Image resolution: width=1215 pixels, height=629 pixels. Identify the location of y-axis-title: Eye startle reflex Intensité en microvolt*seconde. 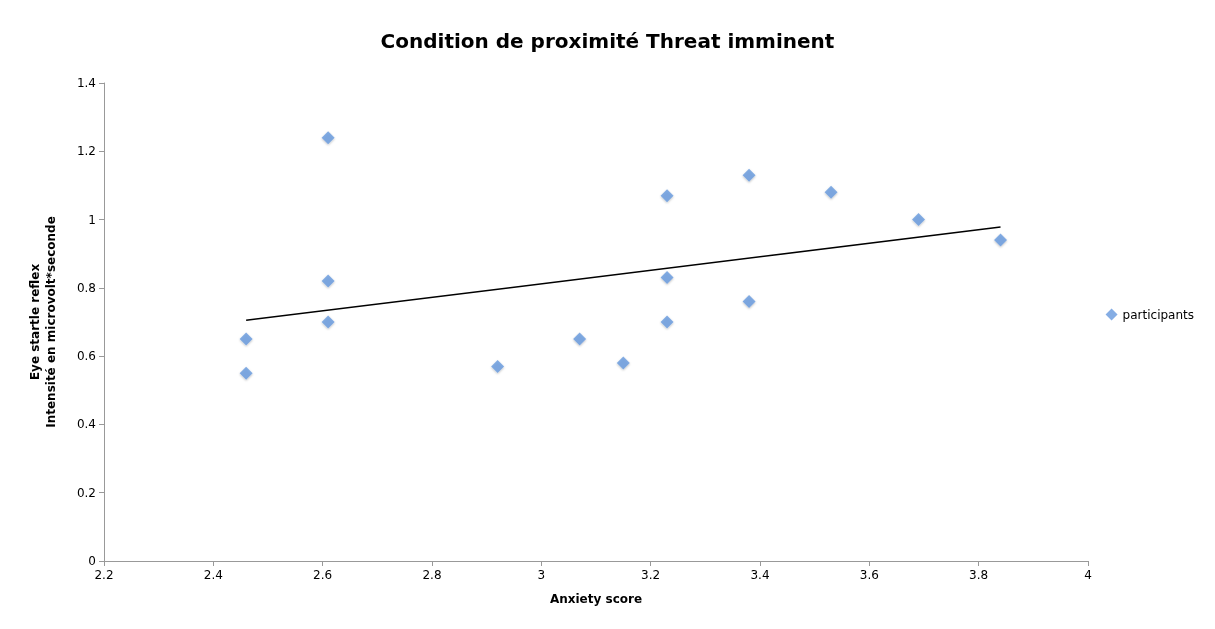
(43, 322).